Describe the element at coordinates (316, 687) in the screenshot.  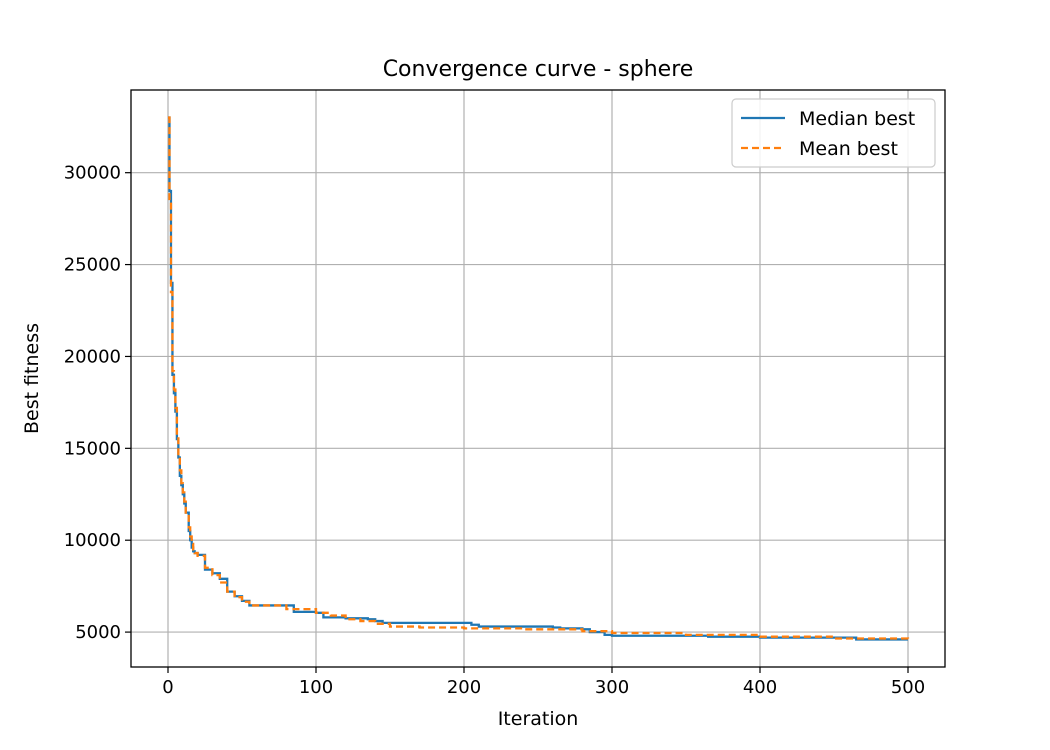
I see `x-tick-label: 100` at that location.